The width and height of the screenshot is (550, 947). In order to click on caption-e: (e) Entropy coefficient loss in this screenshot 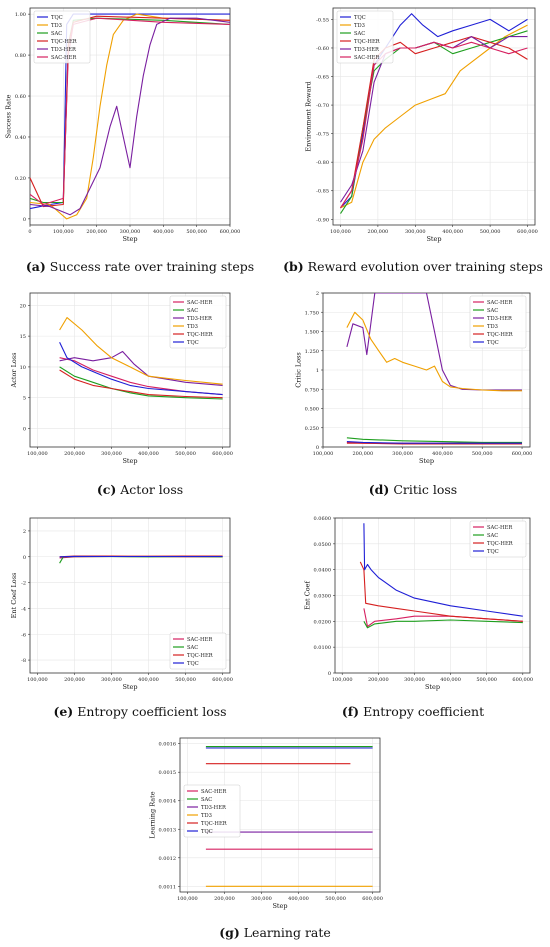, I will do `click(140, 711)`.